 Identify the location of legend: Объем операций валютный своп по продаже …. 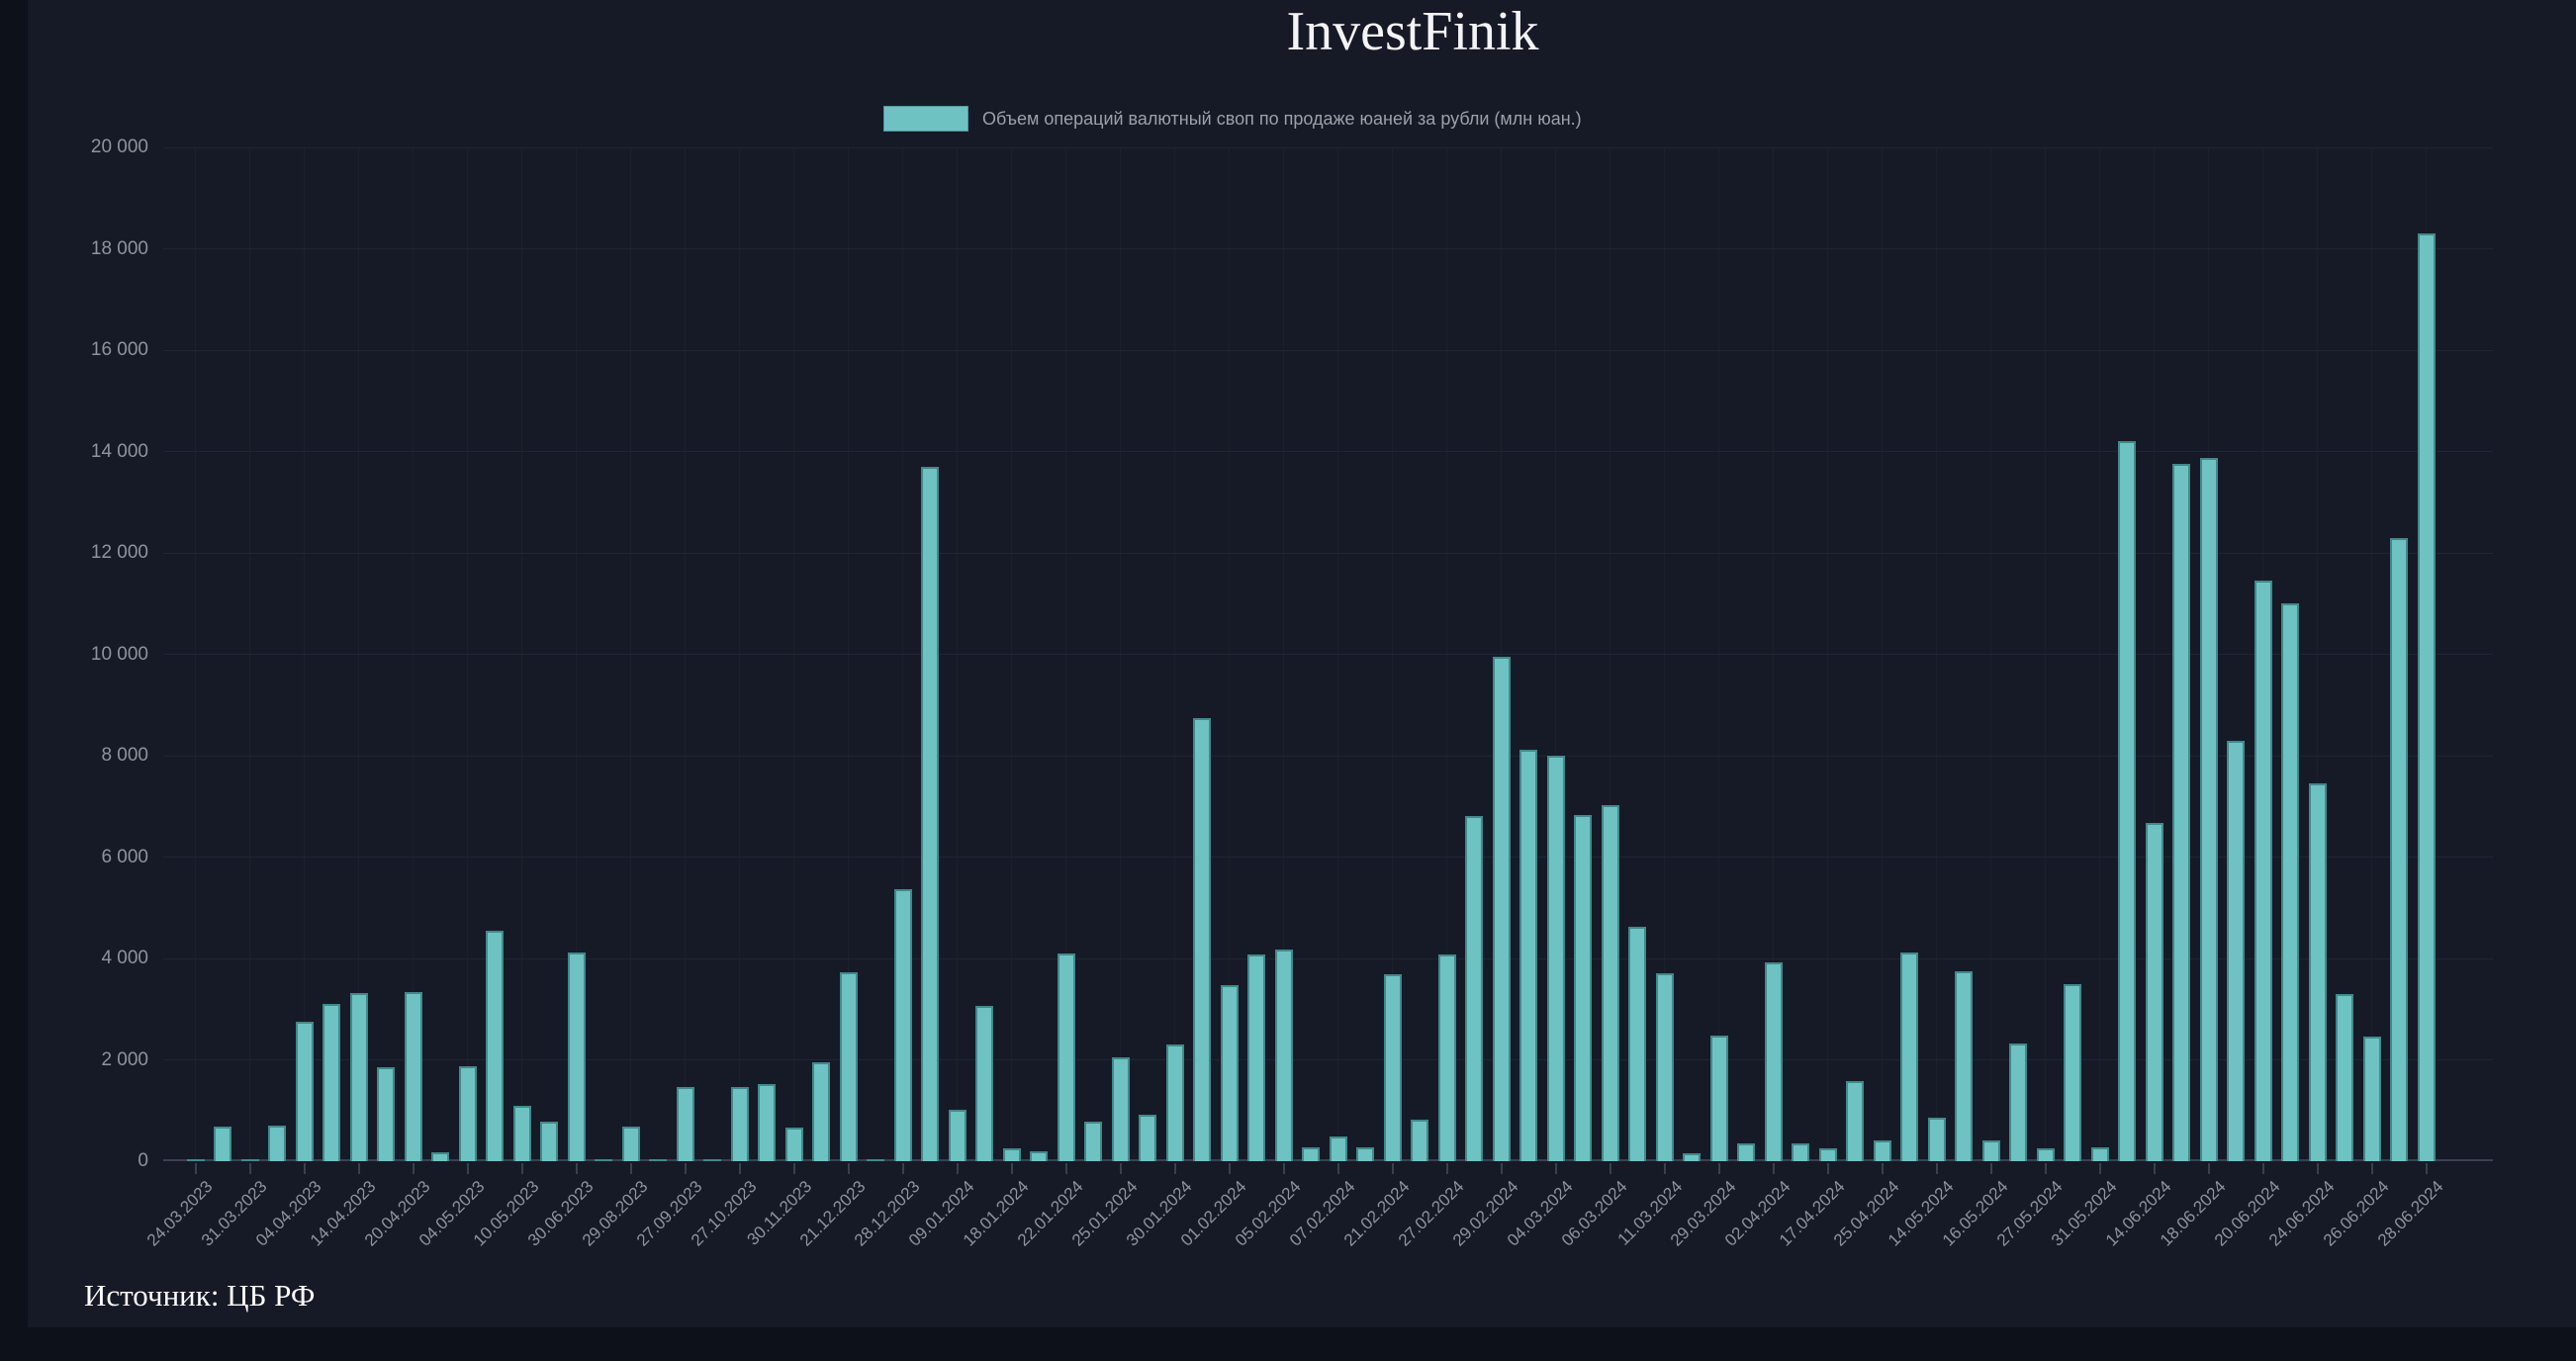
(1232, 119).